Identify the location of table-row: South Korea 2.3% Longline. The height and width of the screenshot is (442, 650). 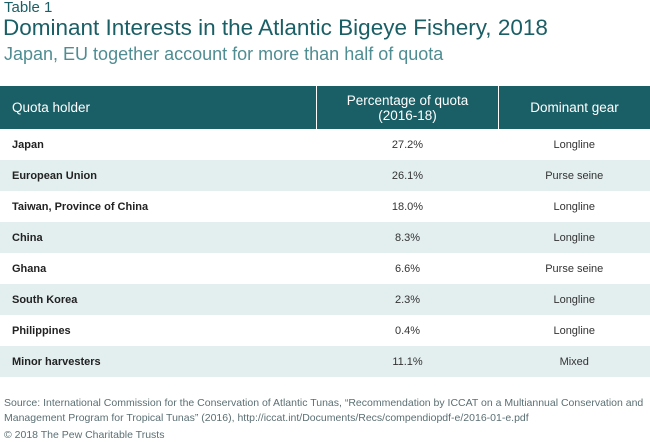
(325, 299).